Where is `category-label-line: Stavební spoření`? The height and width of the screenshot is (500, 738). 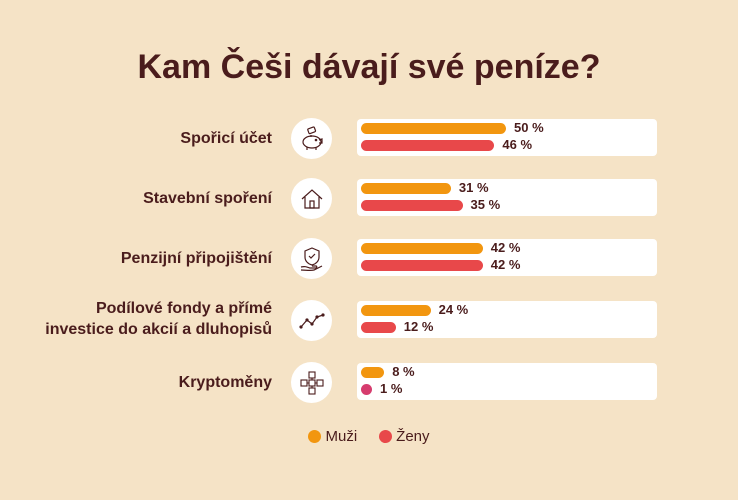 category-label-line: Stavební spoření is located at coordinates (207, 198).